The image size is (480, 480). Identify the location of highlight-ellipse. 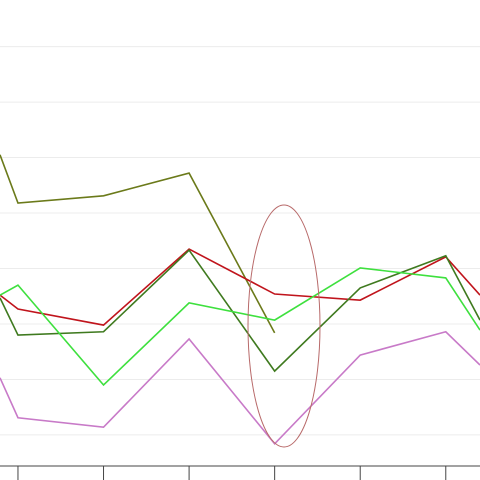
(284, 326).